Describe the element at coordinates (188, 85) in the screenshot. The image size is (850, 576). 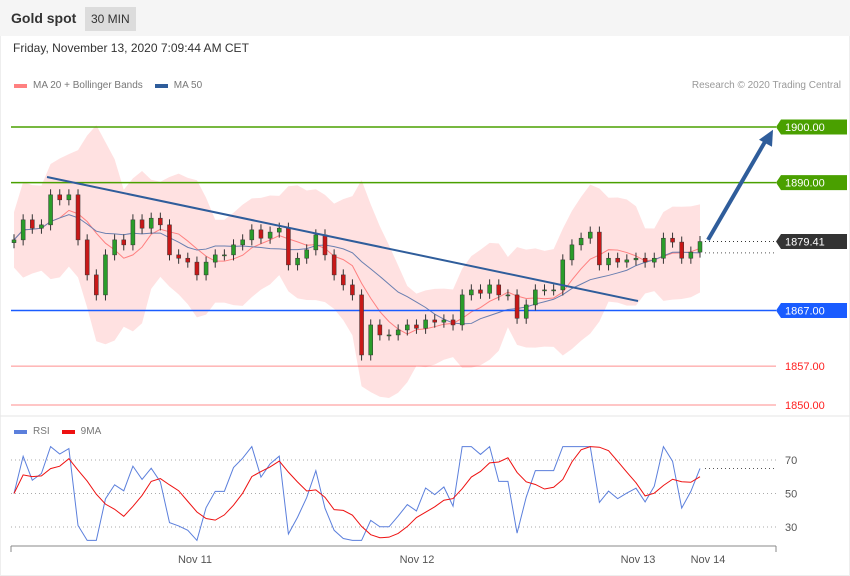
I see `legend-ma50: MA 50` at that location.